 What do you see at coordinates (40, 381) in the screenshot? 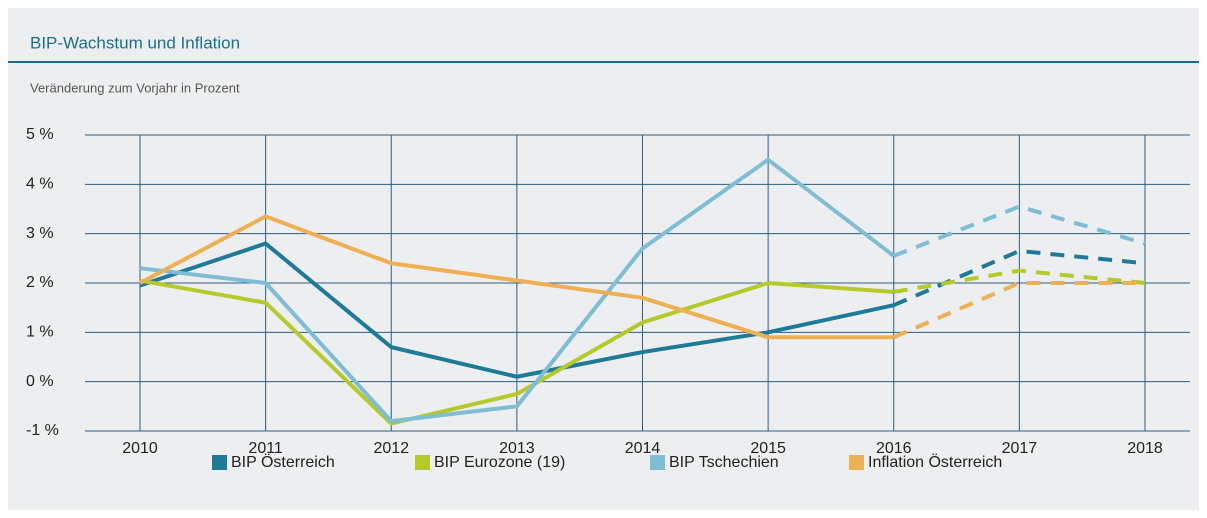
I see `y-tick-label: 0 %` at bounding box center [40, 381].